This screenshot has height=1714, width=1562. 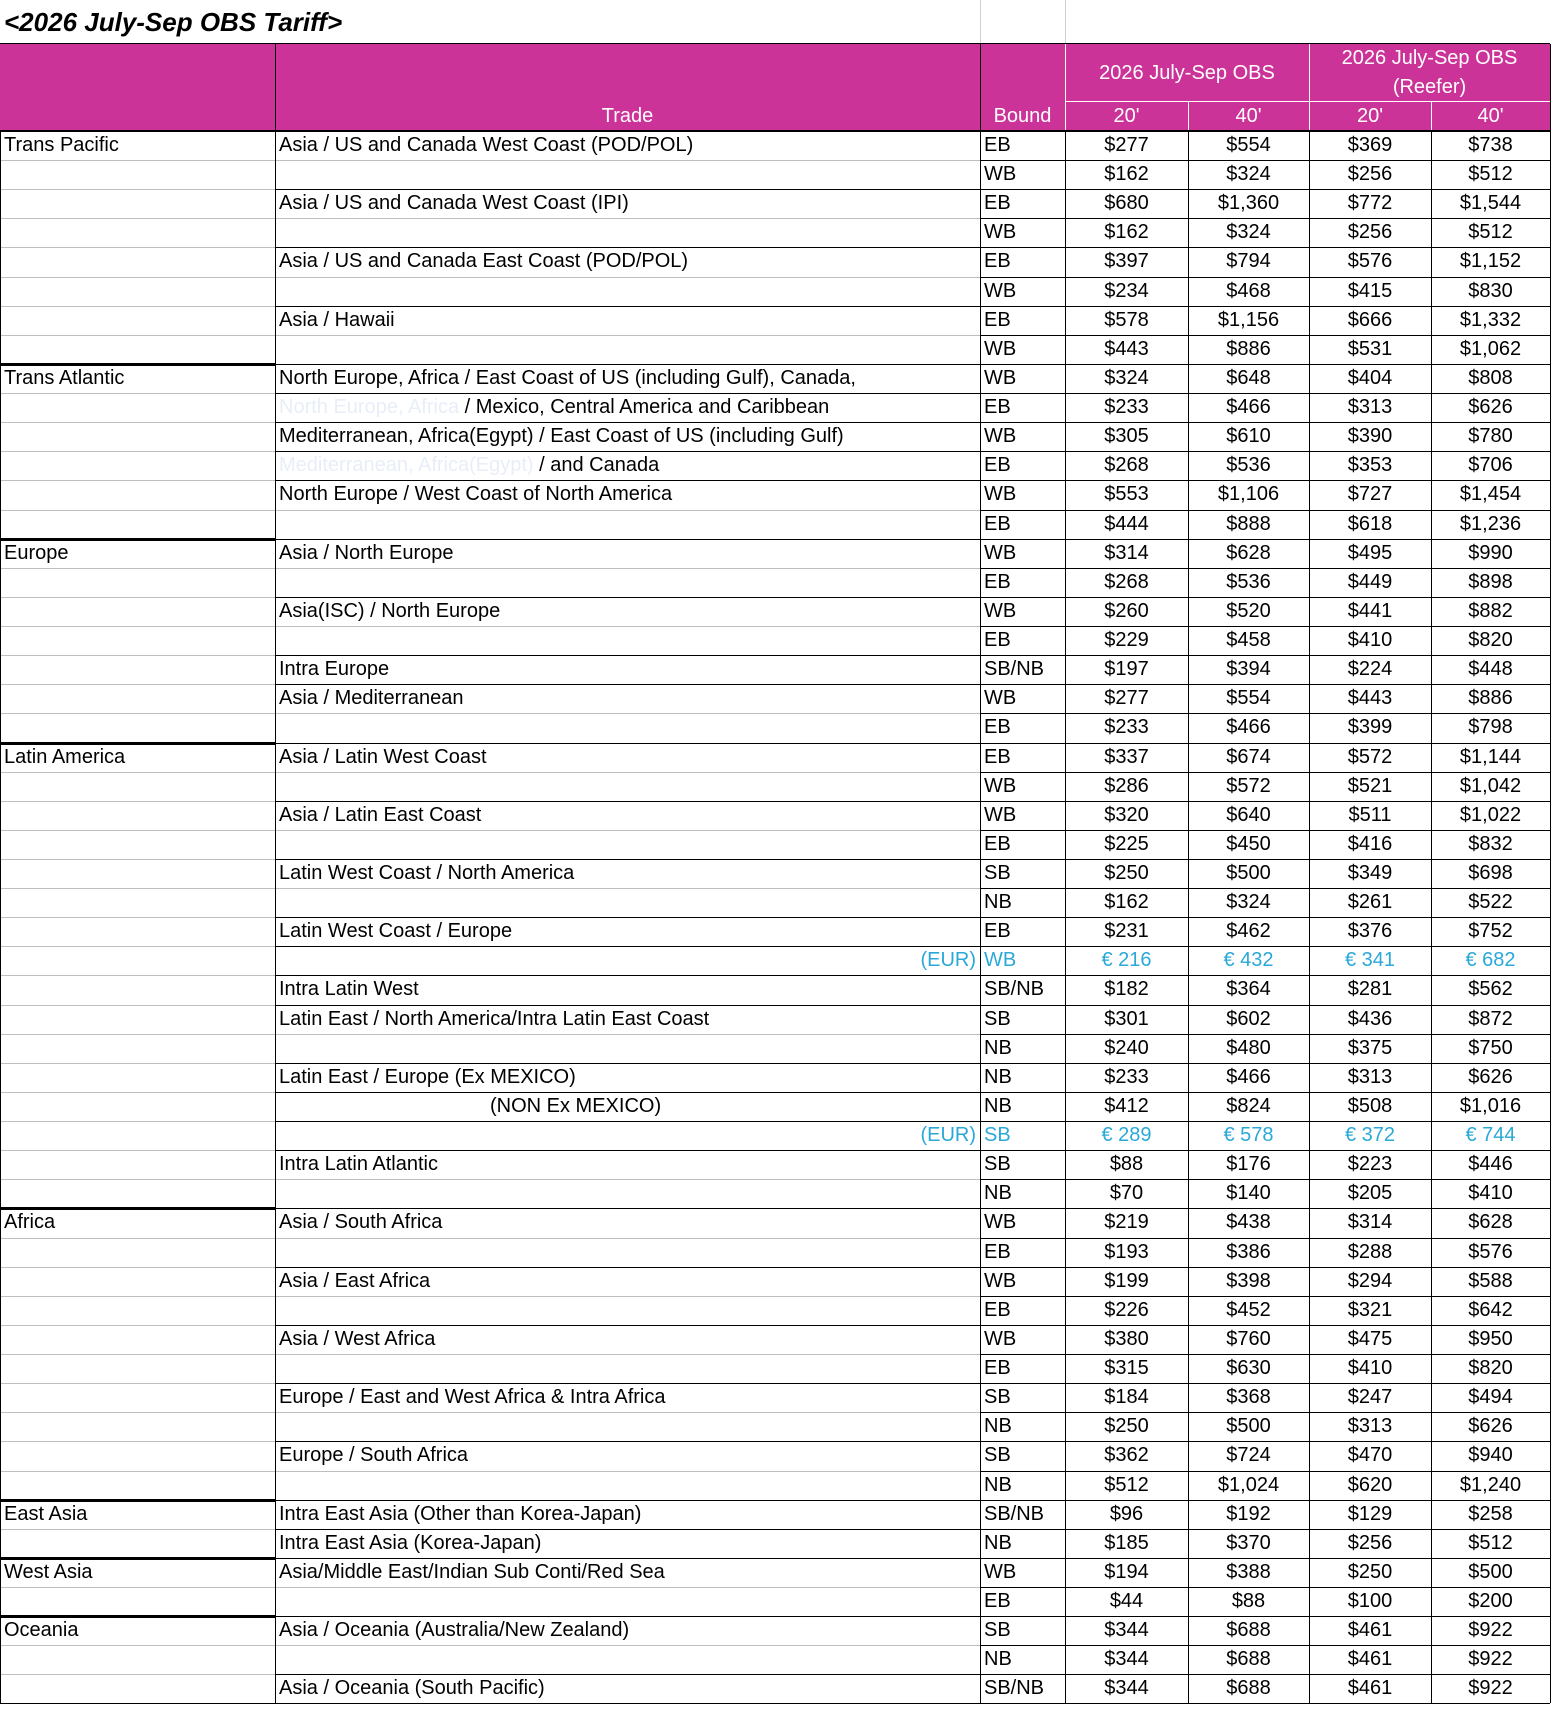 I want to click on rate-cell: $438, so click(x=1248, y=1222).